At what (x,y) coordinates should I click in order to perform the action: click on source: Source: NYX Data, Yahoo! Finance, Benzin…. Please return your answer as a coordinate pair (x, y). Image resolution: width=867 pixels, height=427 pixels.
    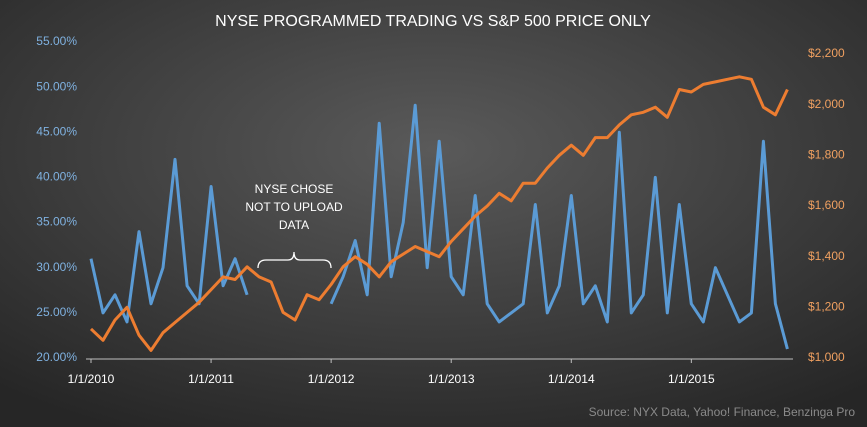
    Looking at the image, I should click on (722, 412).